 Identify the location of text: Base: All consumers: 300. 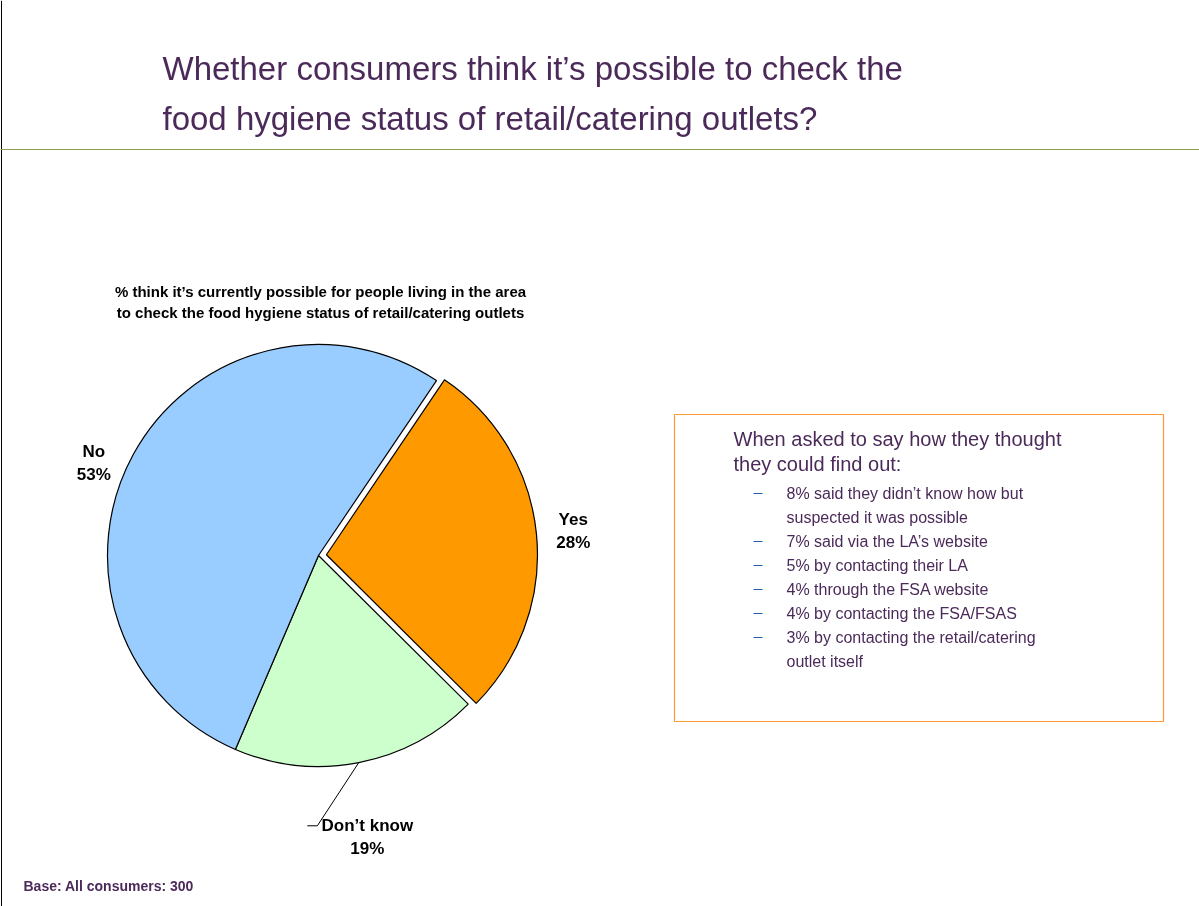
(108, 885).